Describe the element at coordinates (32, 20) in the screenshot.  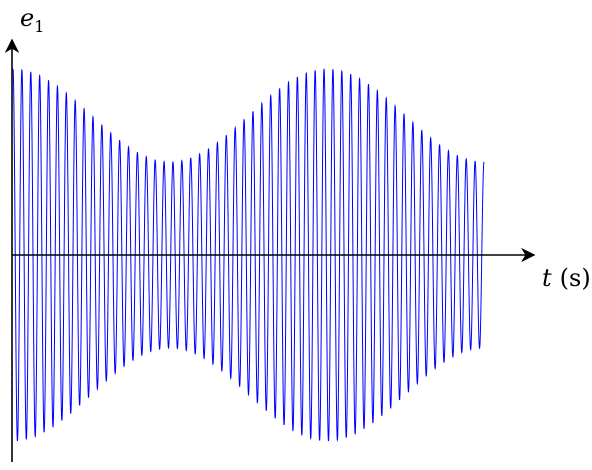
I see `y-axis-label: e1` at that location.